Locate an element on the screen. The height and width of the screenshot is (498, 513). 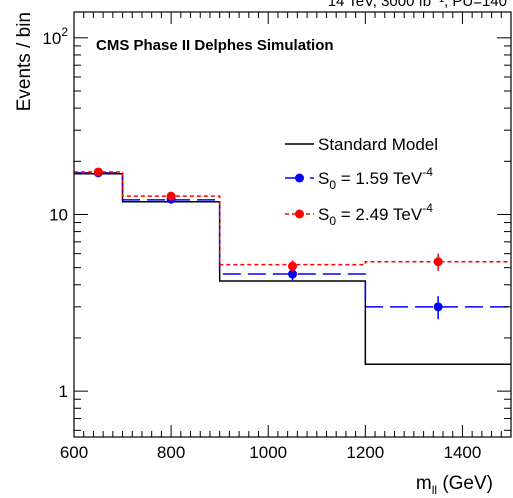
legend-label-1: S0 = 1.59 TeV-4 is located at coordinates (375, 178).